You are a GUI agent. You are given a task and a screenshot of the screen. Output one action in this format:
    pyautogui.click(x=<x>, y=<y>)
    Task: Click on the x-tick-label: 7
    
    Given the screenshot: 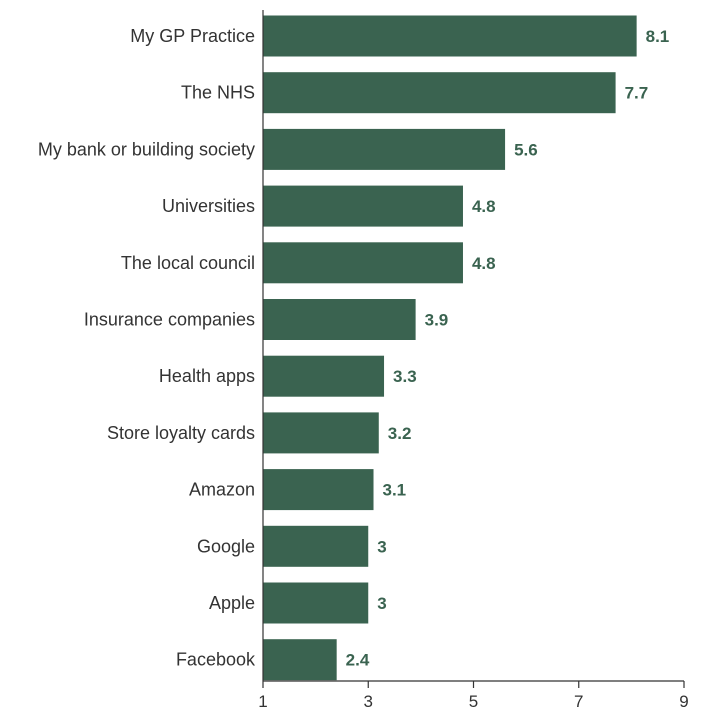 What is the action you would take?
    pyautogui.click(x=578, y=701)
    